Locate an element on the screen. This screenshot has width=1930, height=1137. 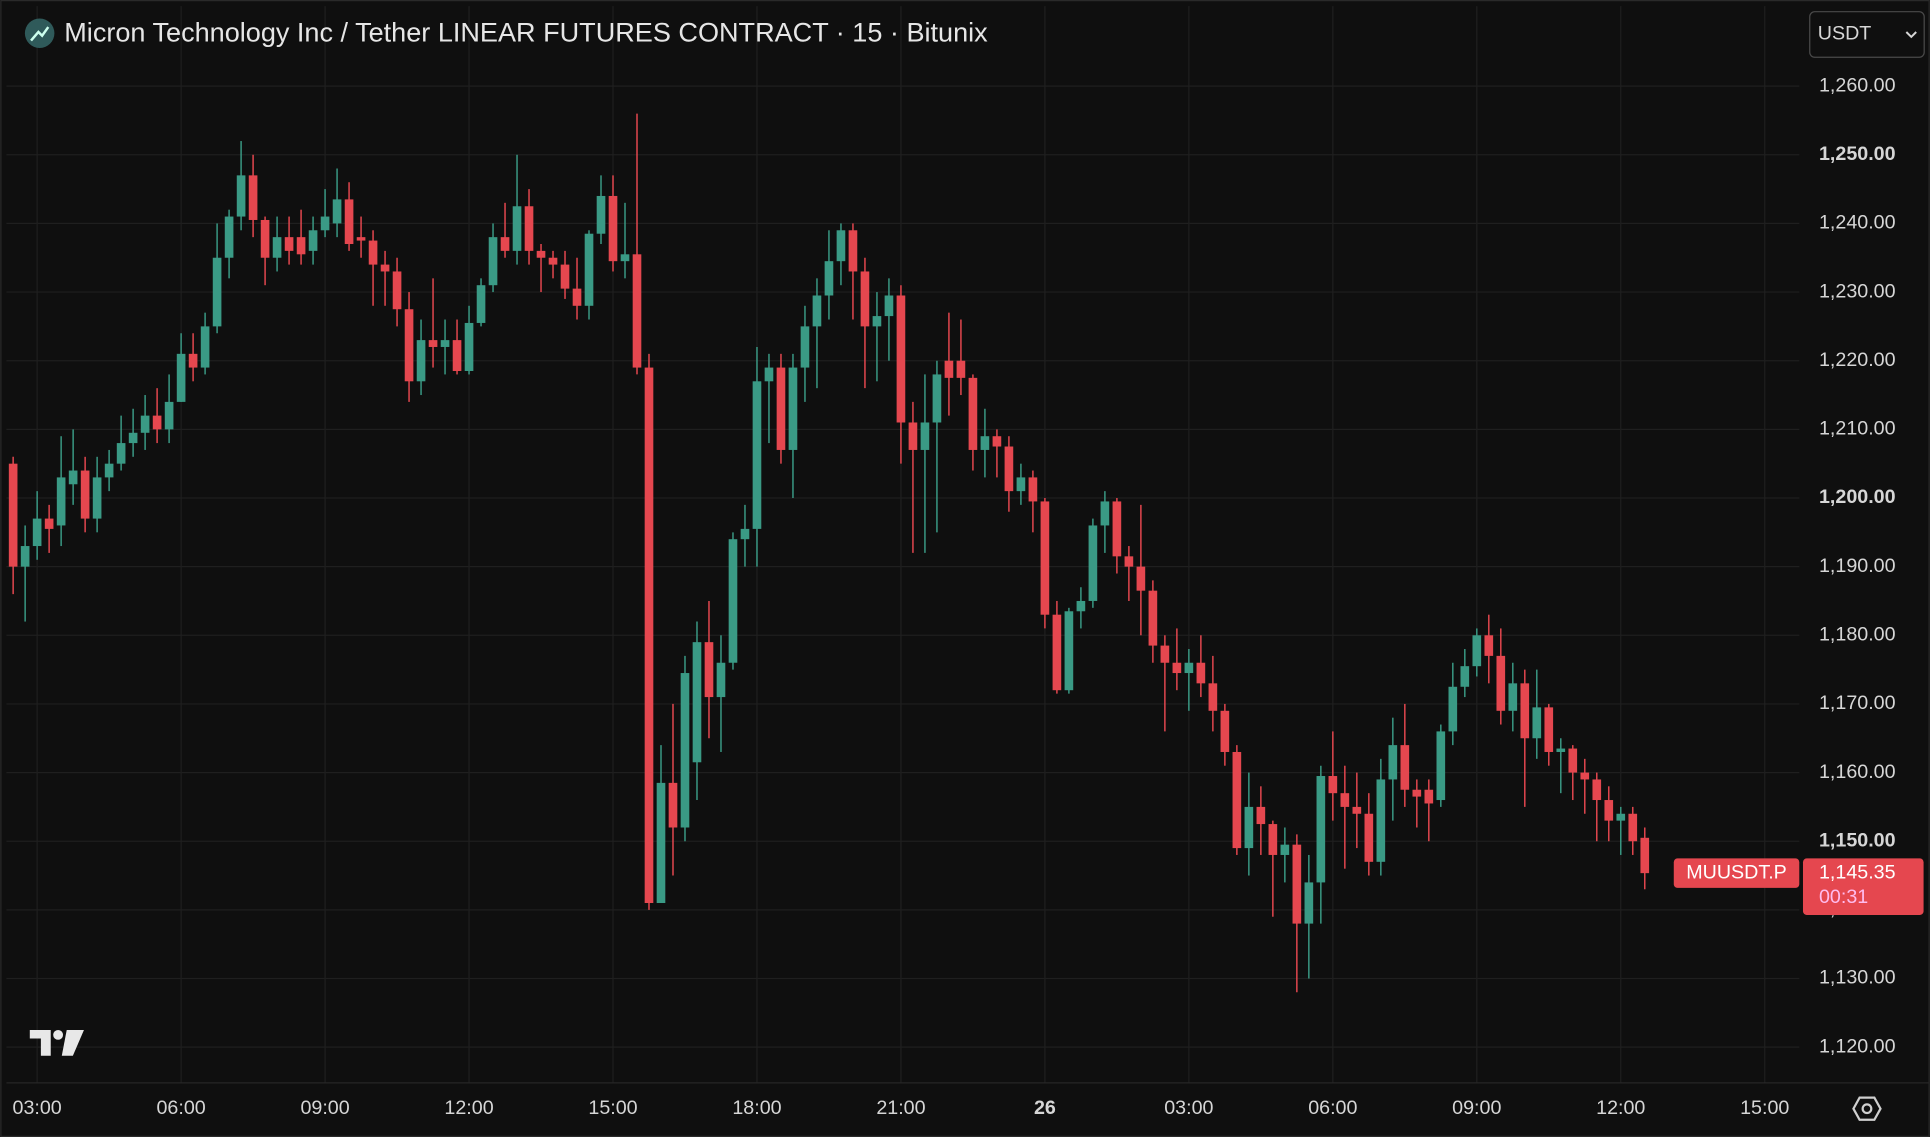
settings-button is located at coordinates (1867, 1108).